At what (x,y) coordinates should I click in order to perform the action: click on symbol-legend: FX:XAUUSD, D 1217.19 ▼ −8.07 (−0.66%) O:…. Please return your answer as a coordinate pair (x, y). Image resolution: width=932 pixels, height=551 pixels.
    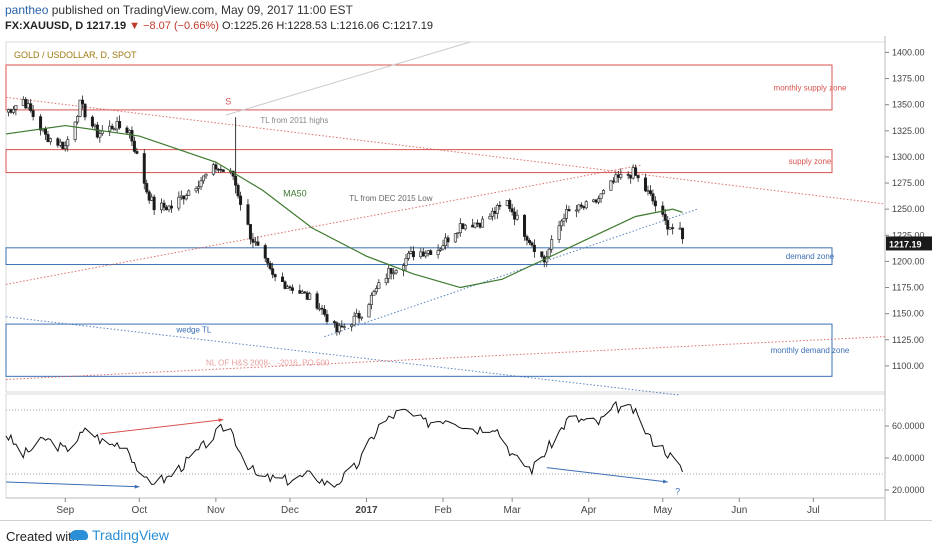
    Looking at the image, I should click on (219, 26).